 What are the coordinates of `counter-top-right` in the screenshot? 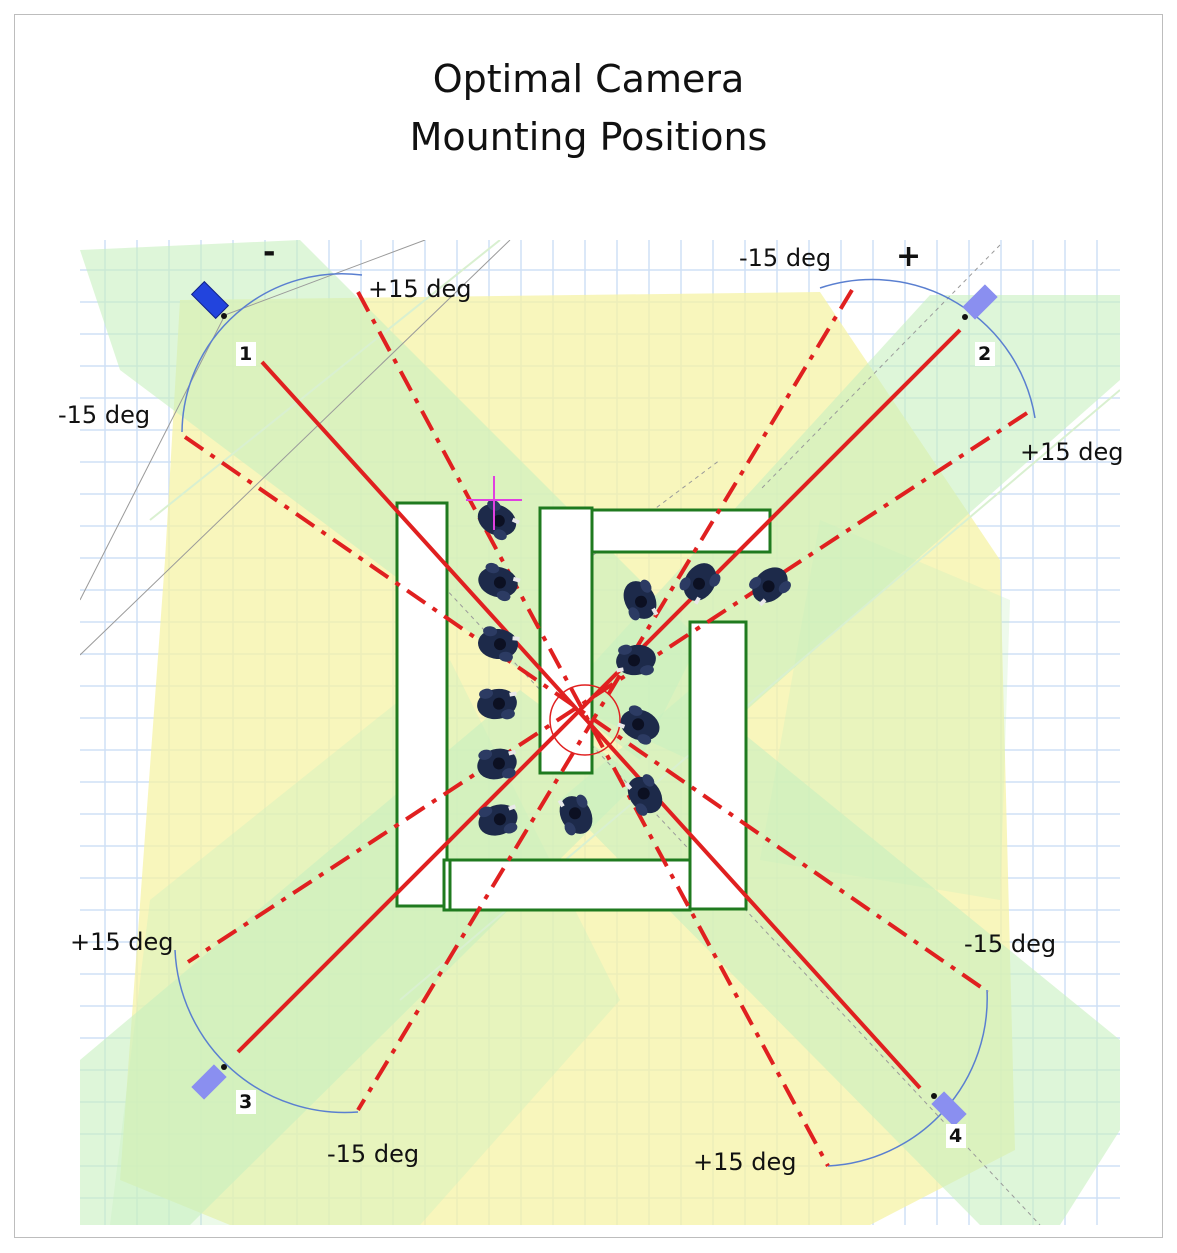 It's located at (681, 531).